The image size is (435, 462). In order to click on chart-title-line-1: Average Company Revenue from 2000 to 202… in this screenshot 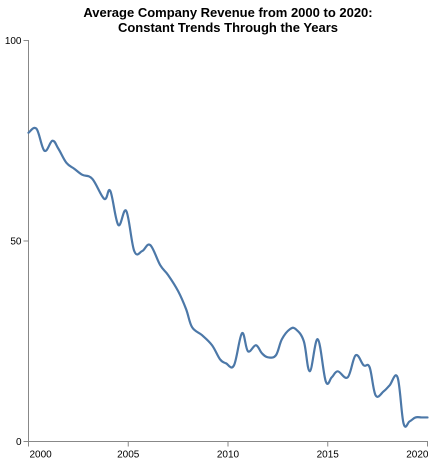, I will do `click(227, 12)`.